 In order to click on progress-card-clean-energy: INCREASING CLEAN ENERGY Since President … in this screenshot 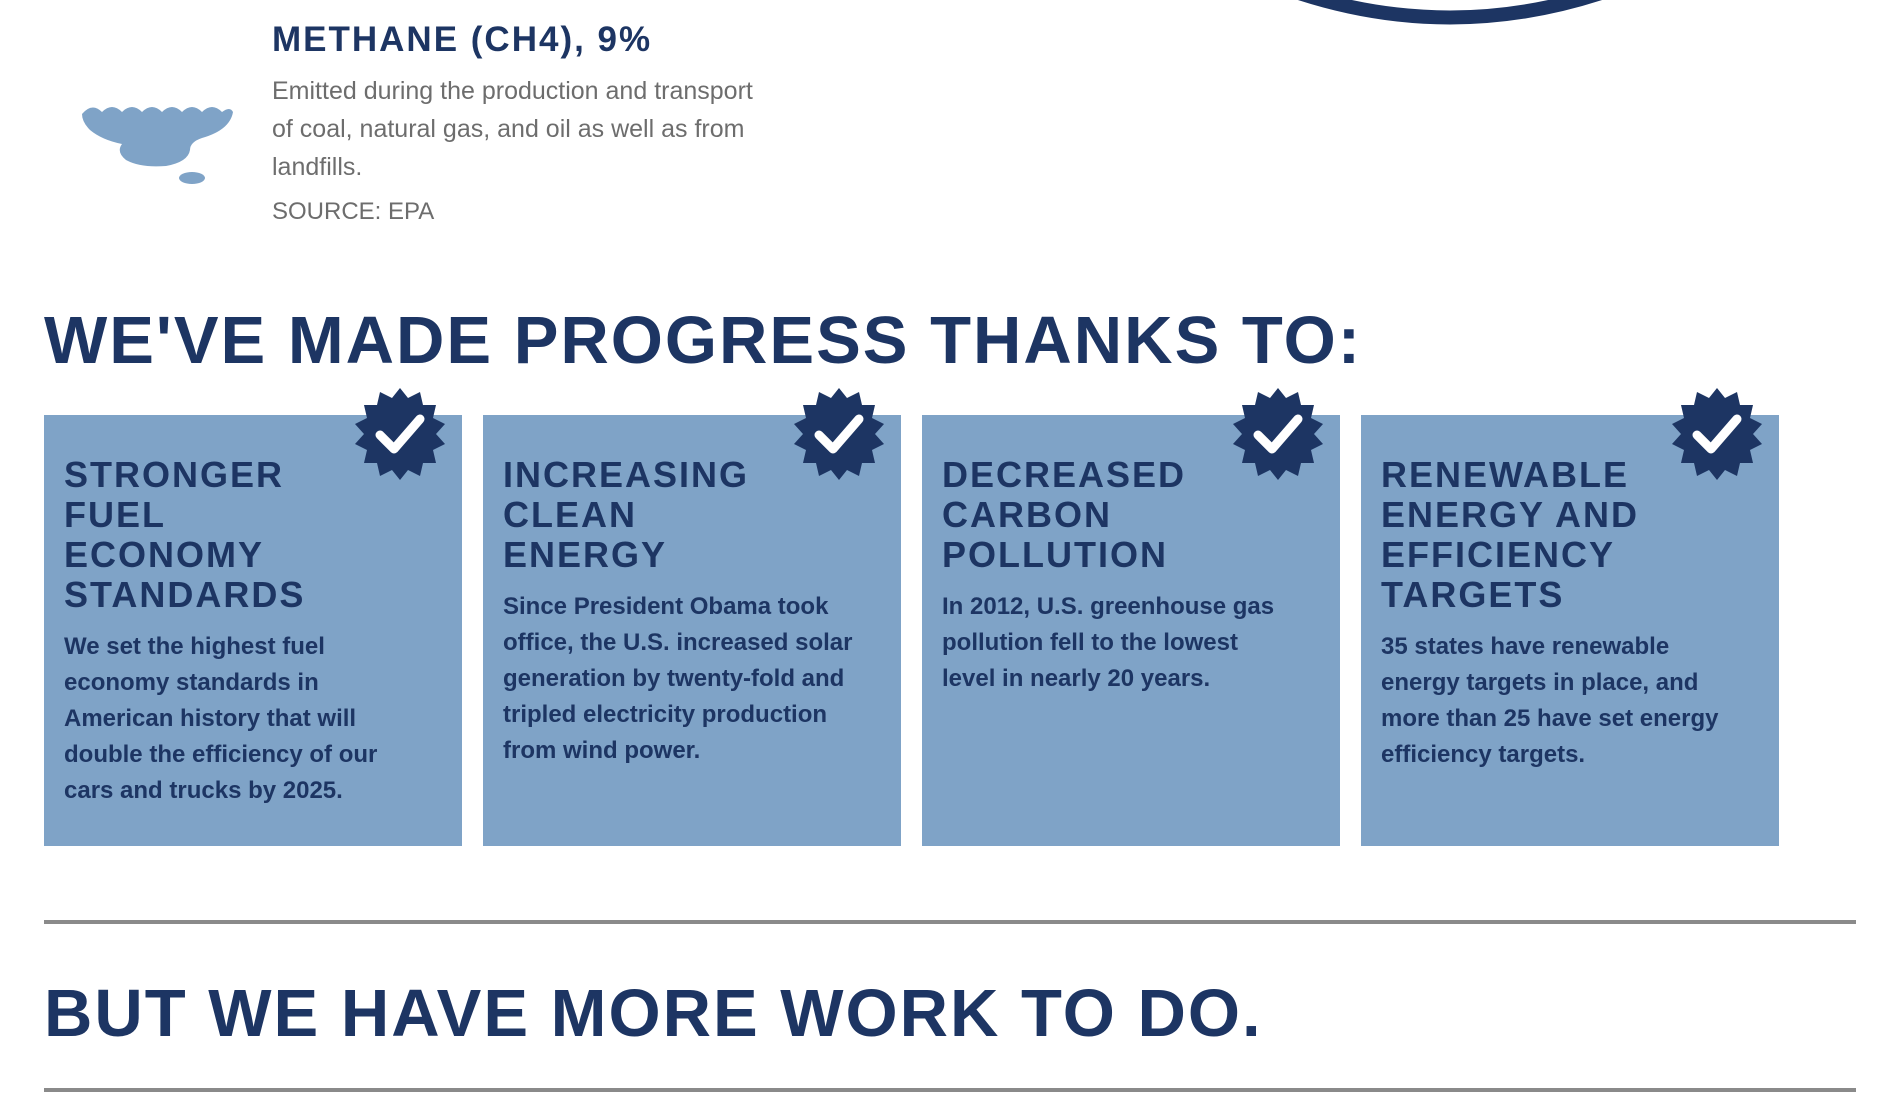, I will do `click(692, 614)`.